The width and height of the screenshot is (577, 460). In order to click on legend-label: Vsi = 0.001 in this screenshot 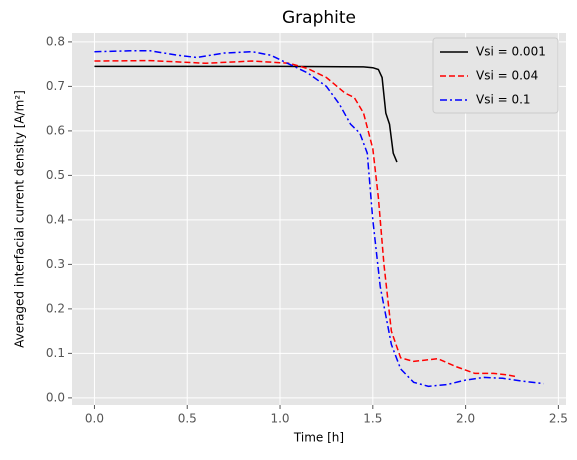, I will do `click(511, 52)`.